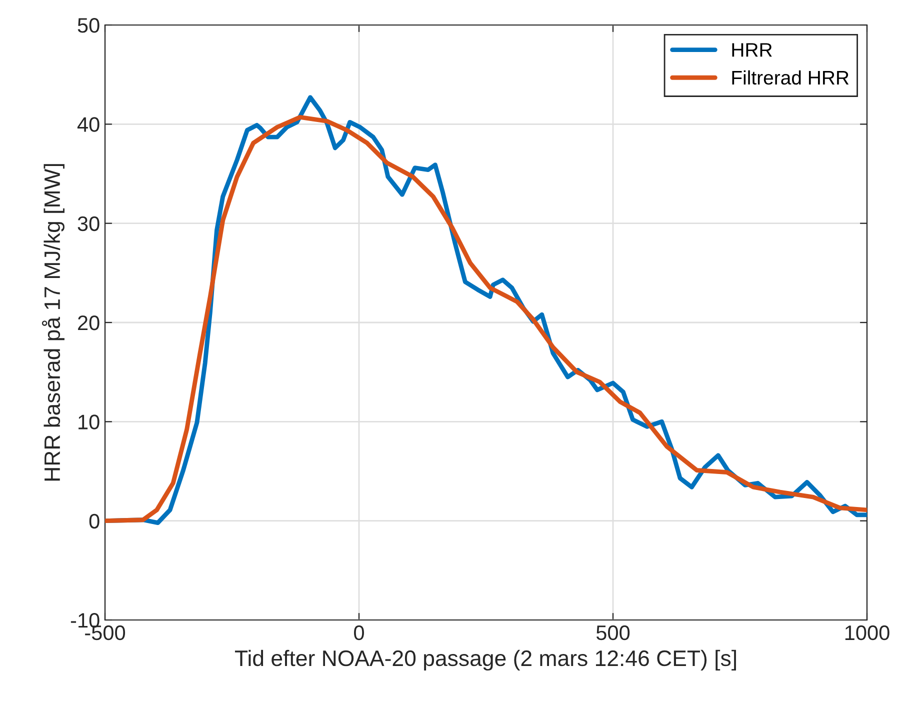 The height and width of the screenshot is (711, 899). I want to click on x-tick-label: 0, so click(359, 632).